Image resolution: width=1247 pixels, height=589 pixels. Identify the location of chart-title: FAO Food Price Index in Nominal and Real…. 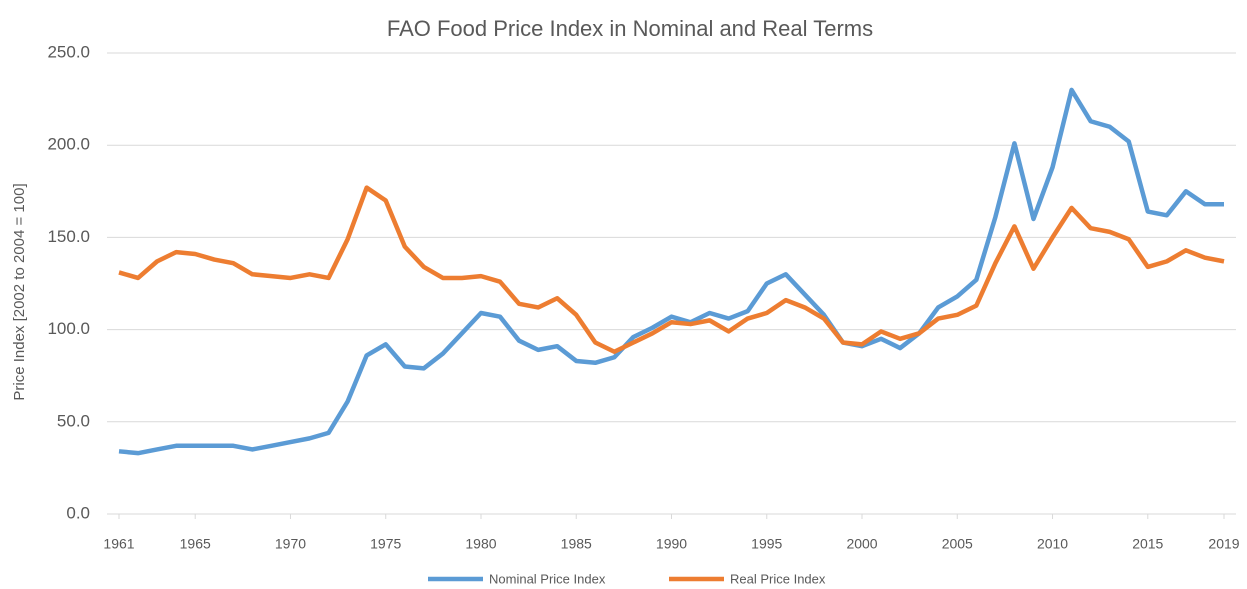
(630, 28).